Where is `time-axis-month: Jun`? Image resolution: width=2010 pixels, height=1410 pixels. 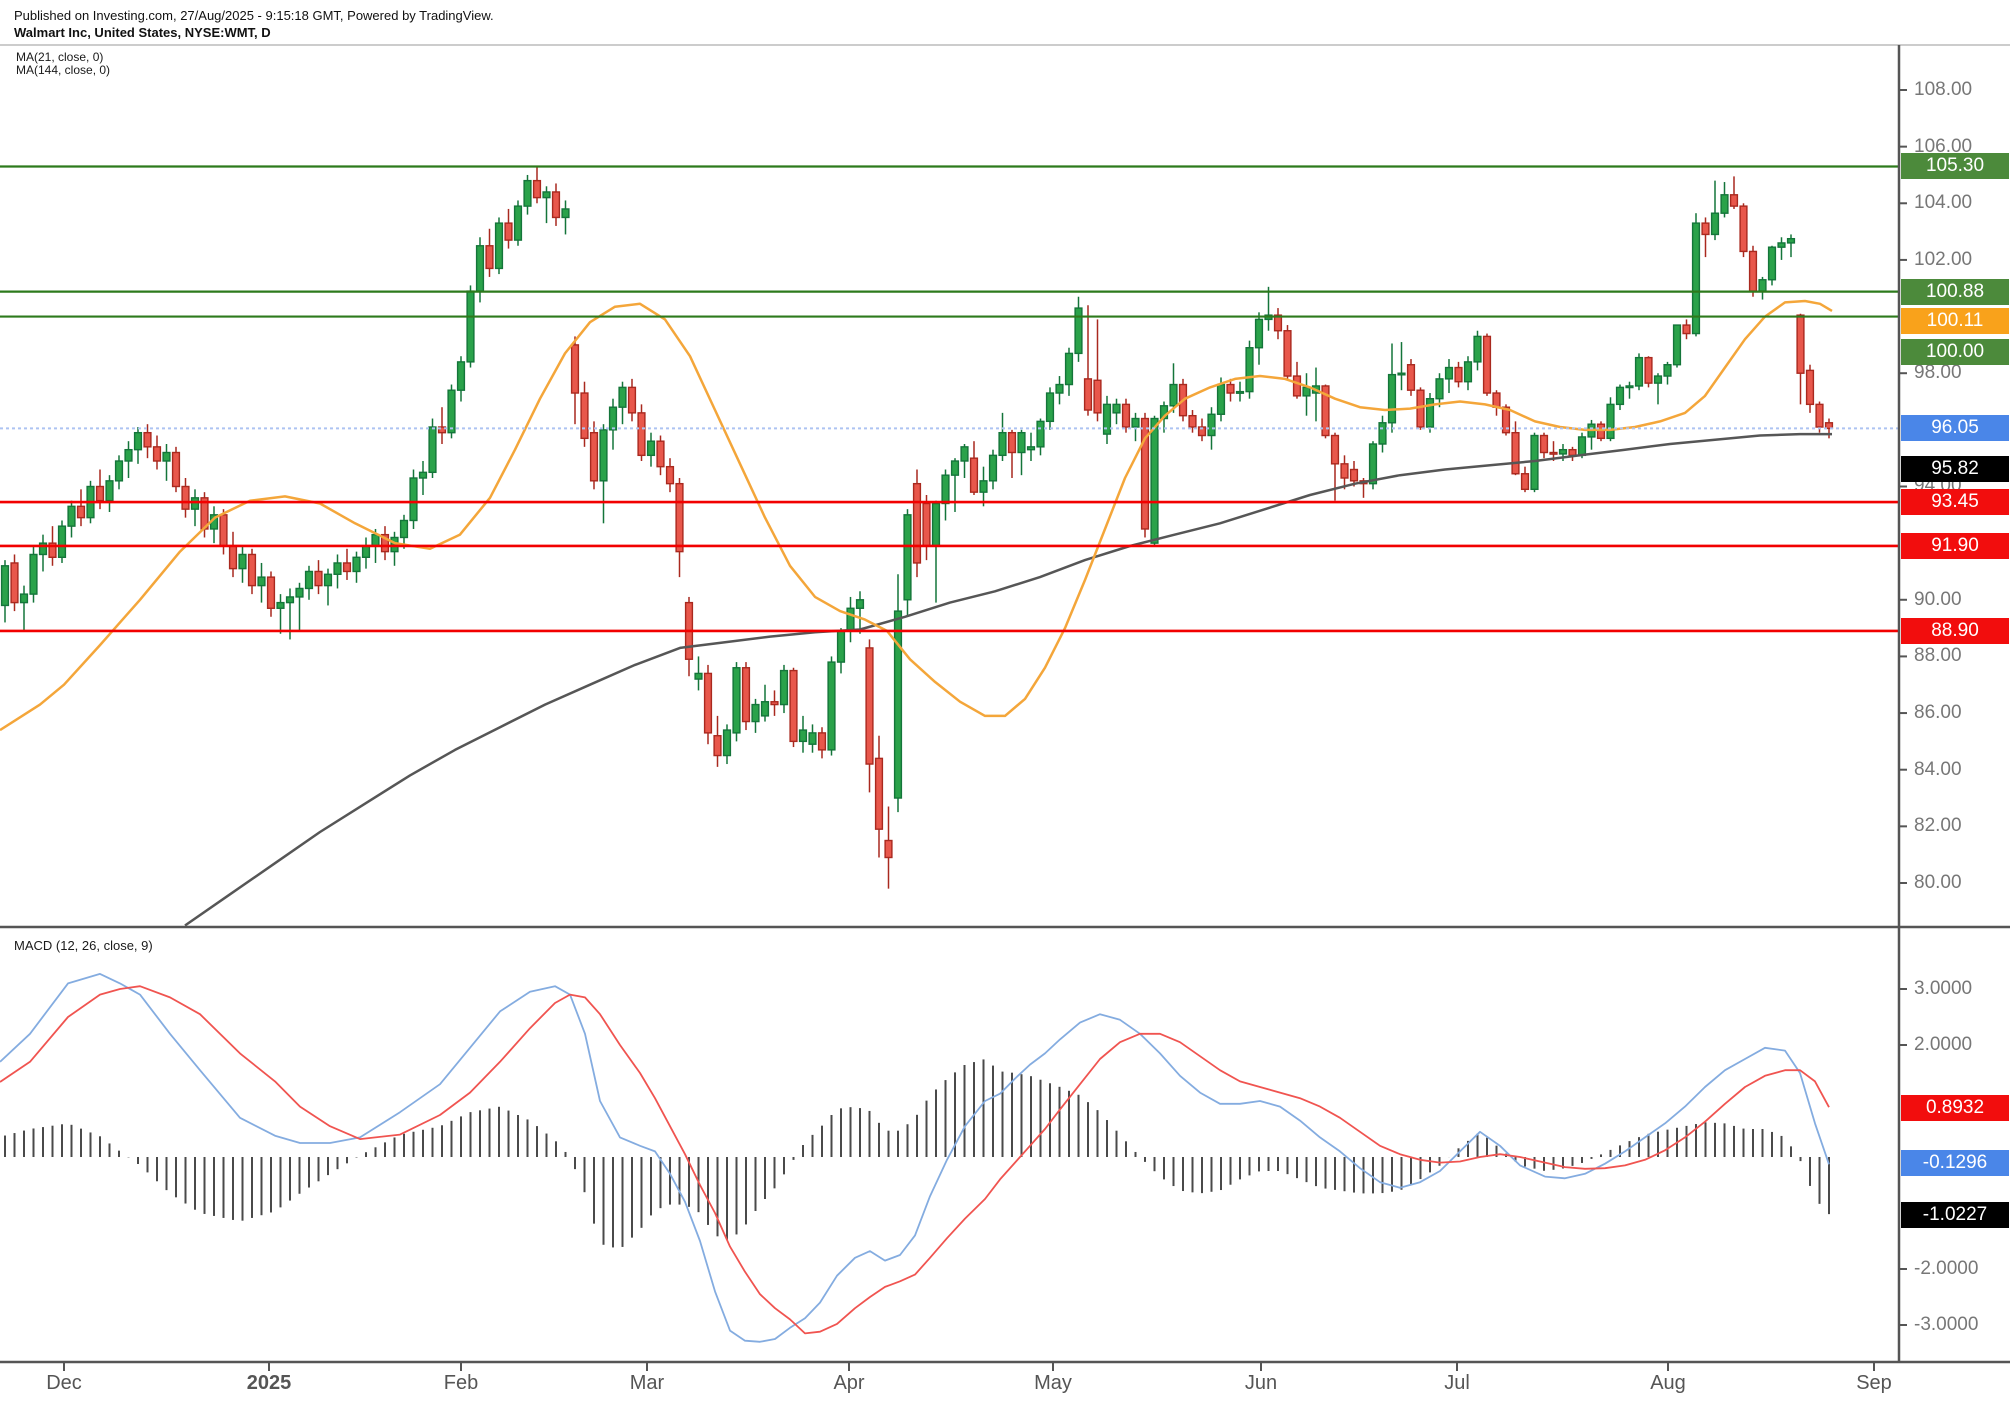
time-axis-month: Jun is located at coordinates (1261, 1383).